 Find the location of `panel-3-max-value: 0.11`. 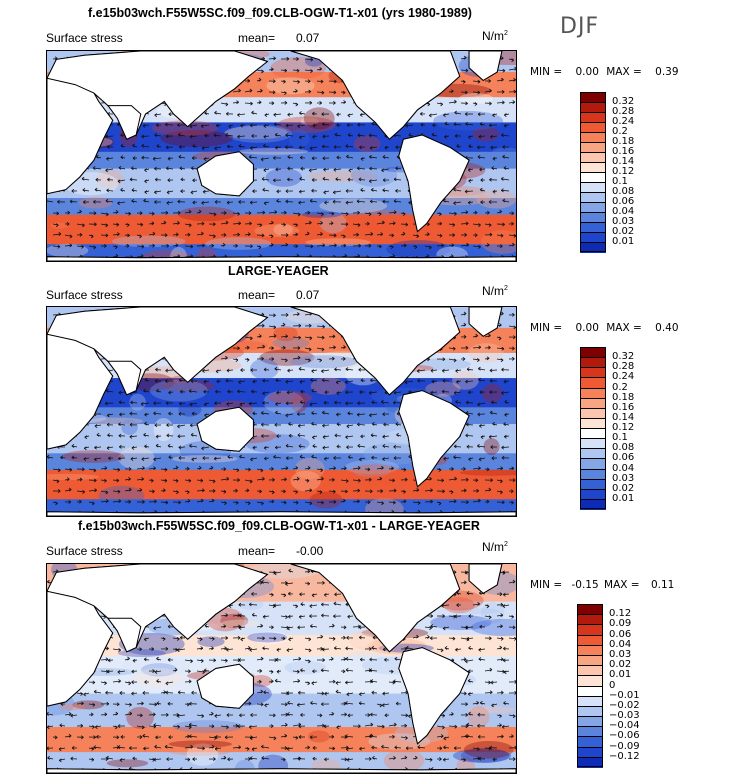

panel-3-max-value: 0.11 is located at coordinates (662, 585).